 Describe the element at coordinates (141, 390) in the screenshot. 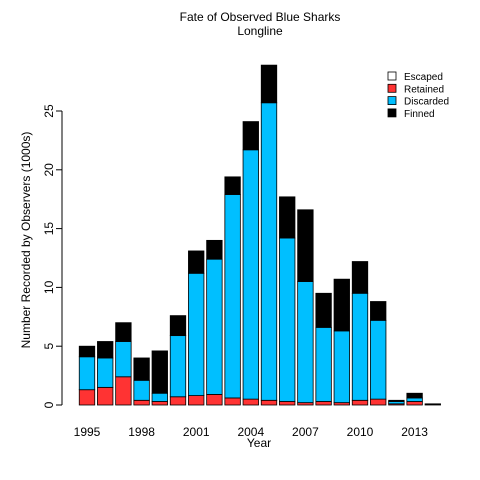

I see `bar-segment-discarded-1998` at that location.